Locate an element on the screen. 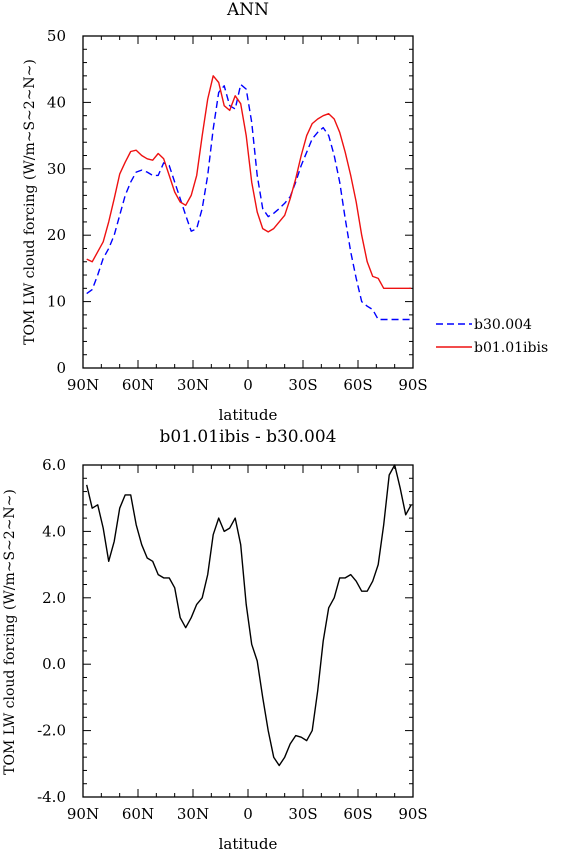 Image resolution: width=565 pixels, height=851 pixels. legend-label-b30: b30.004 is located at coordinates (503, 325).